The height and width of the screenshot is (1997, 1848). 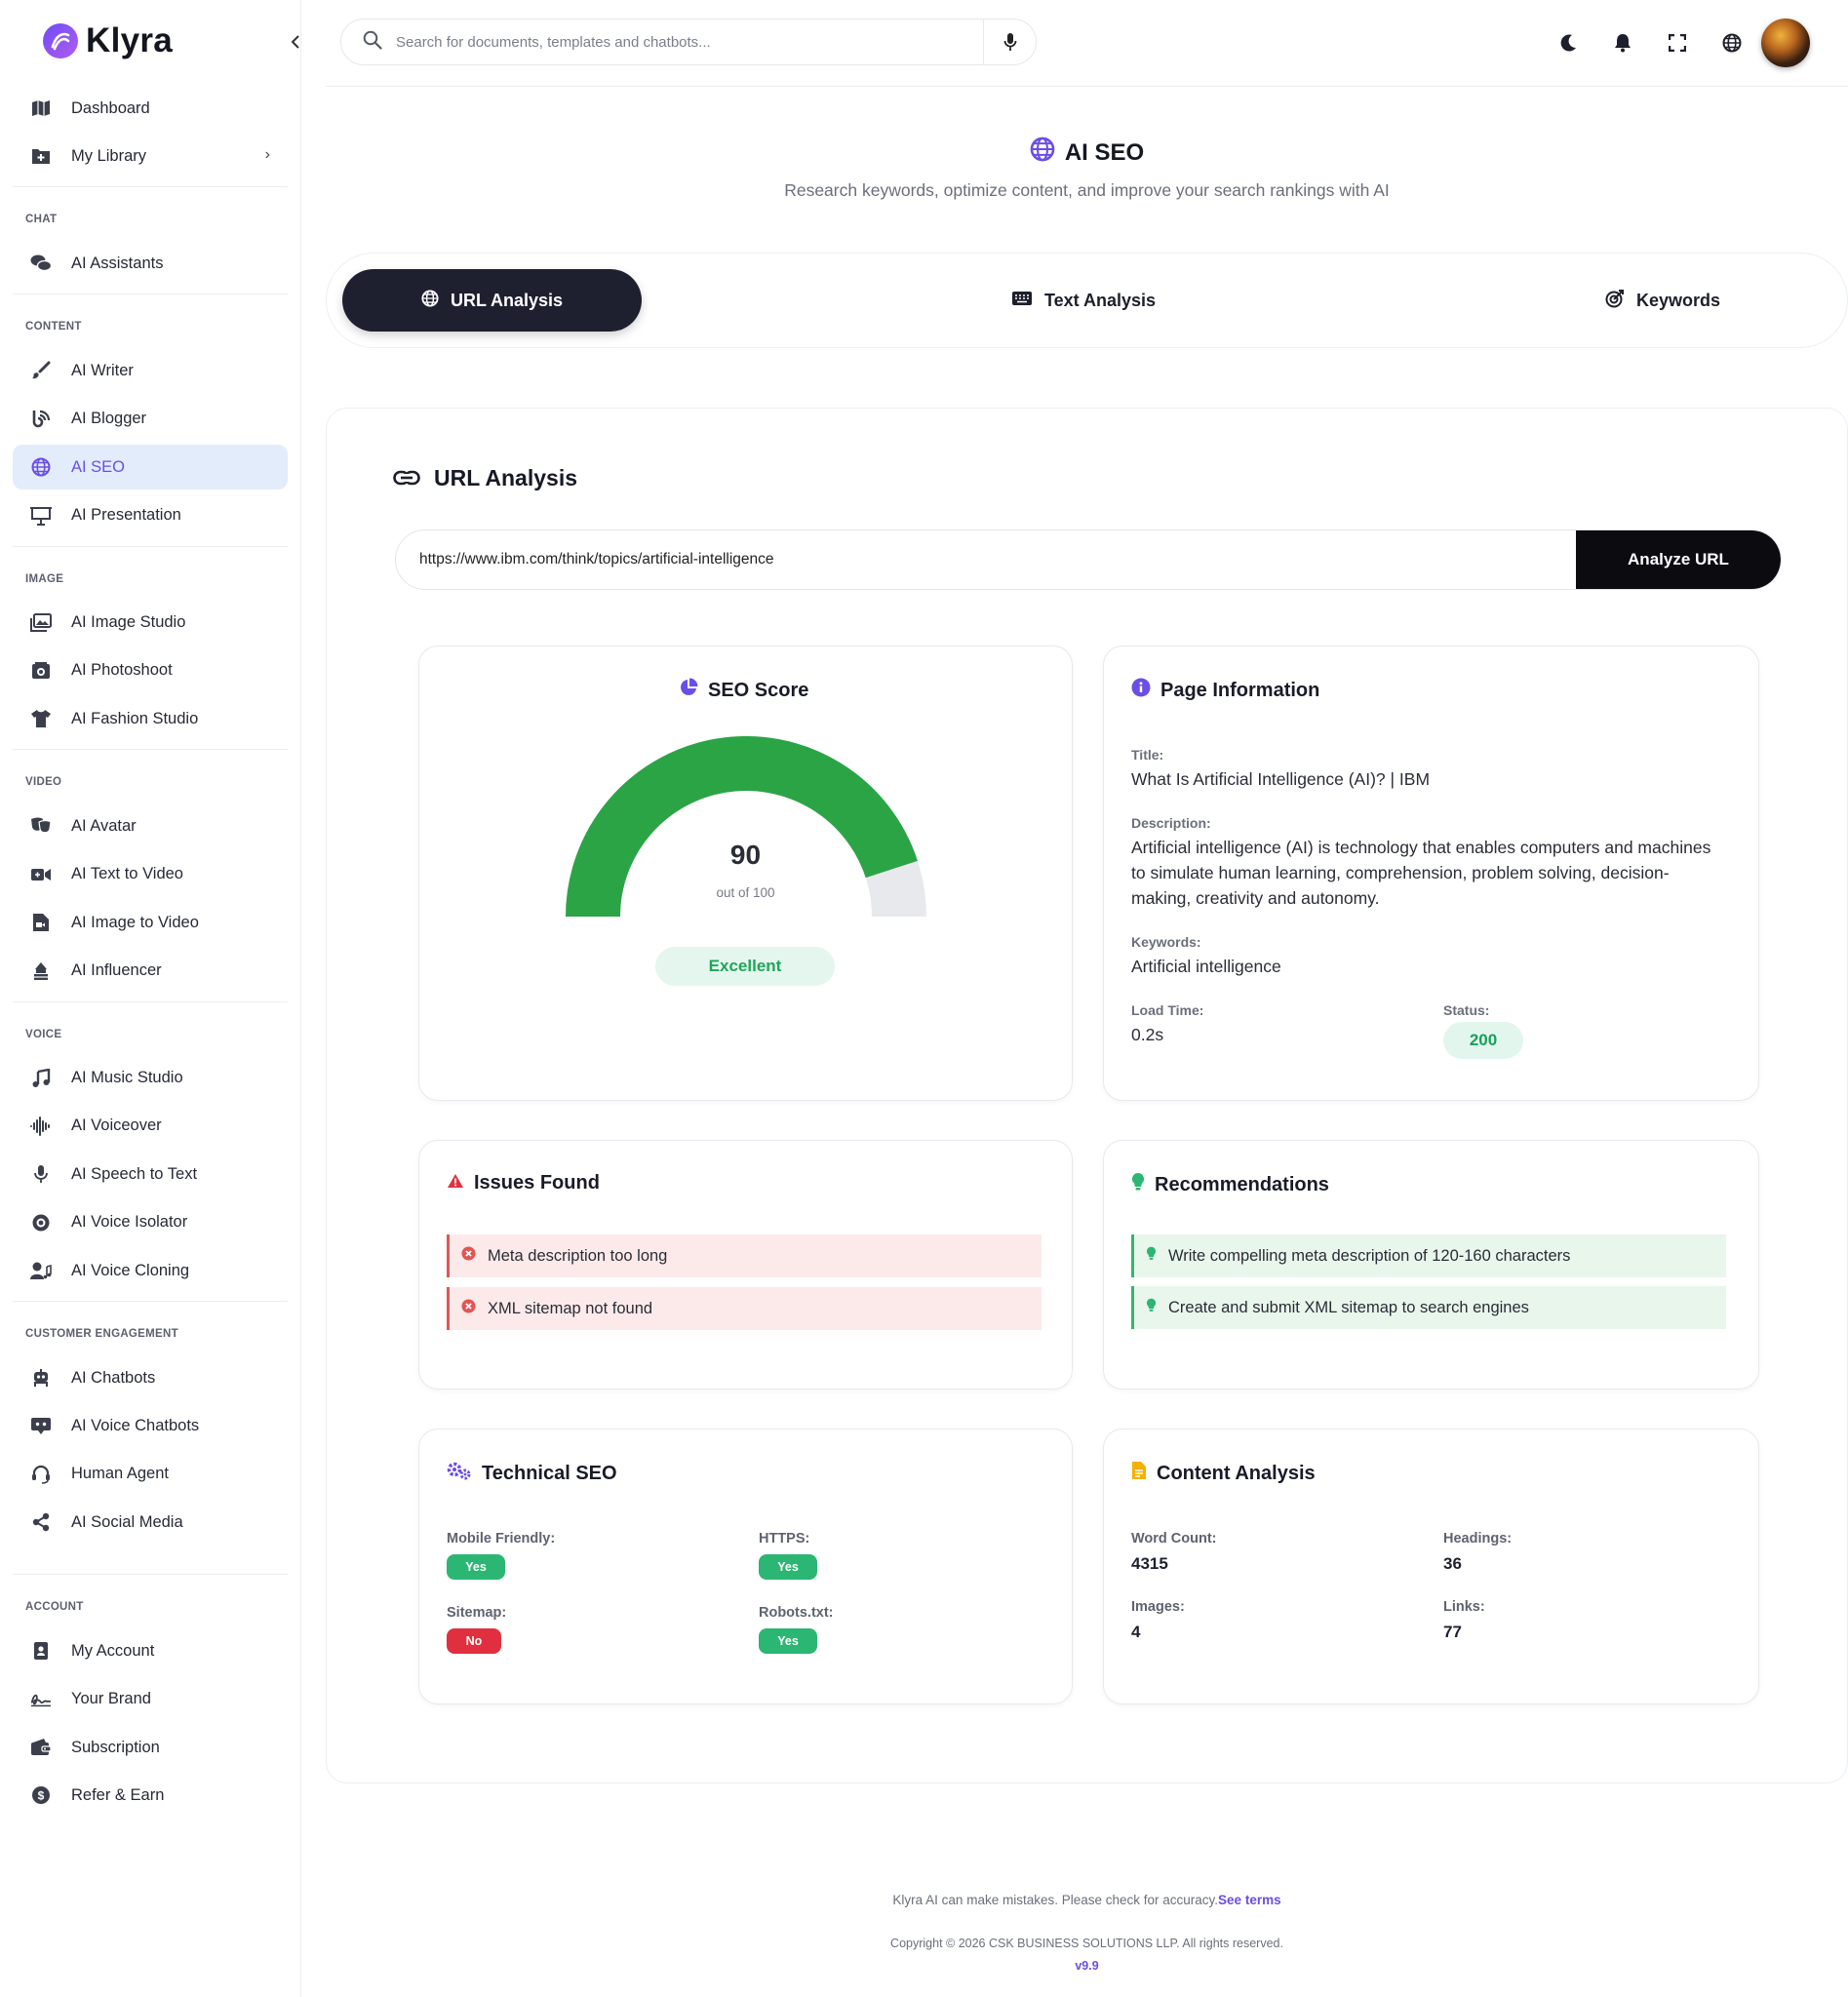 What do you see at coordinates (150, 825) in the screenshot?
I see `sidebar-item-ai-avatar: AI Avatar` at bounding box center [150, 825].